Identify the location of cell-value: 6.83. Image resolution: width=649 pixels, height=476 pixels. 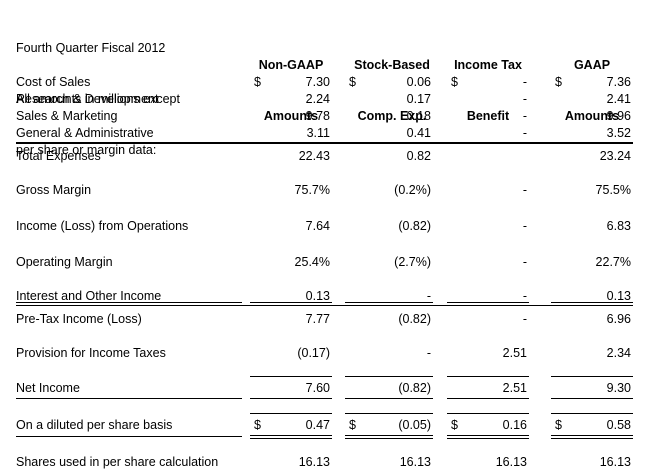
(618, 226).